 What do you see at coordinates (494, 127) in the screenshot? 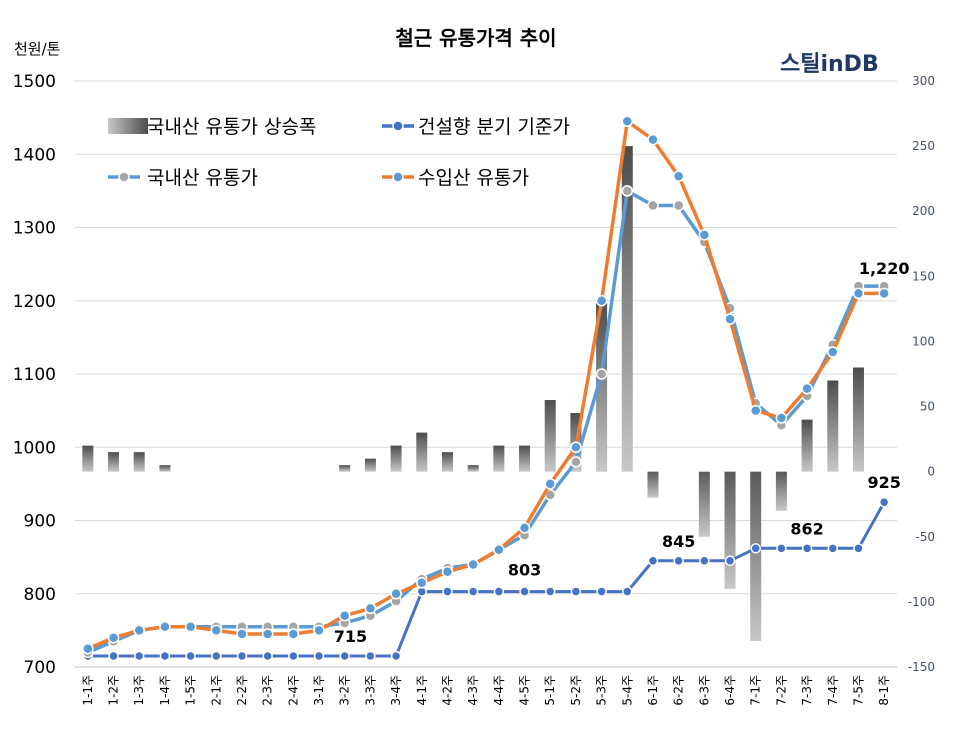
I see `legend-label: 건설향 분기 기준가` at bounding box center [494, 127].